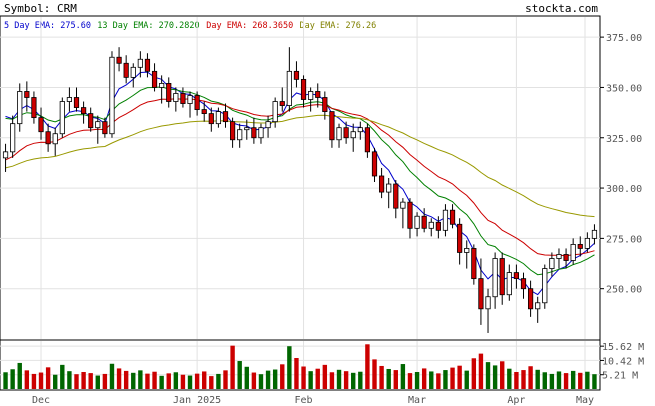  What do you see at coordinates (624, 239) in the screenshot?
I see `price-tick-label: 275.00` at bounding box center [624, 239].